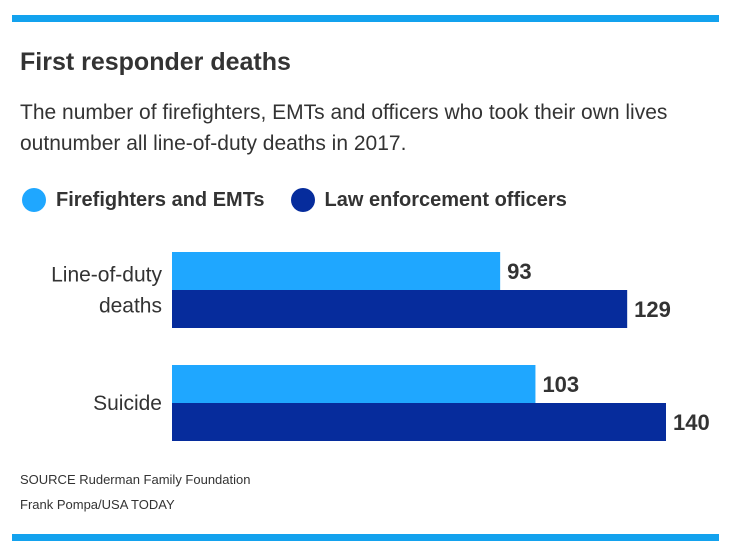 Image resolution: width=731 pixels, height=550 pixels. Describe the element at coordinates (652, 309) in the screenshot. I see `data-label-line-of-duty-deaths-law-enforcement: 129` at that location.